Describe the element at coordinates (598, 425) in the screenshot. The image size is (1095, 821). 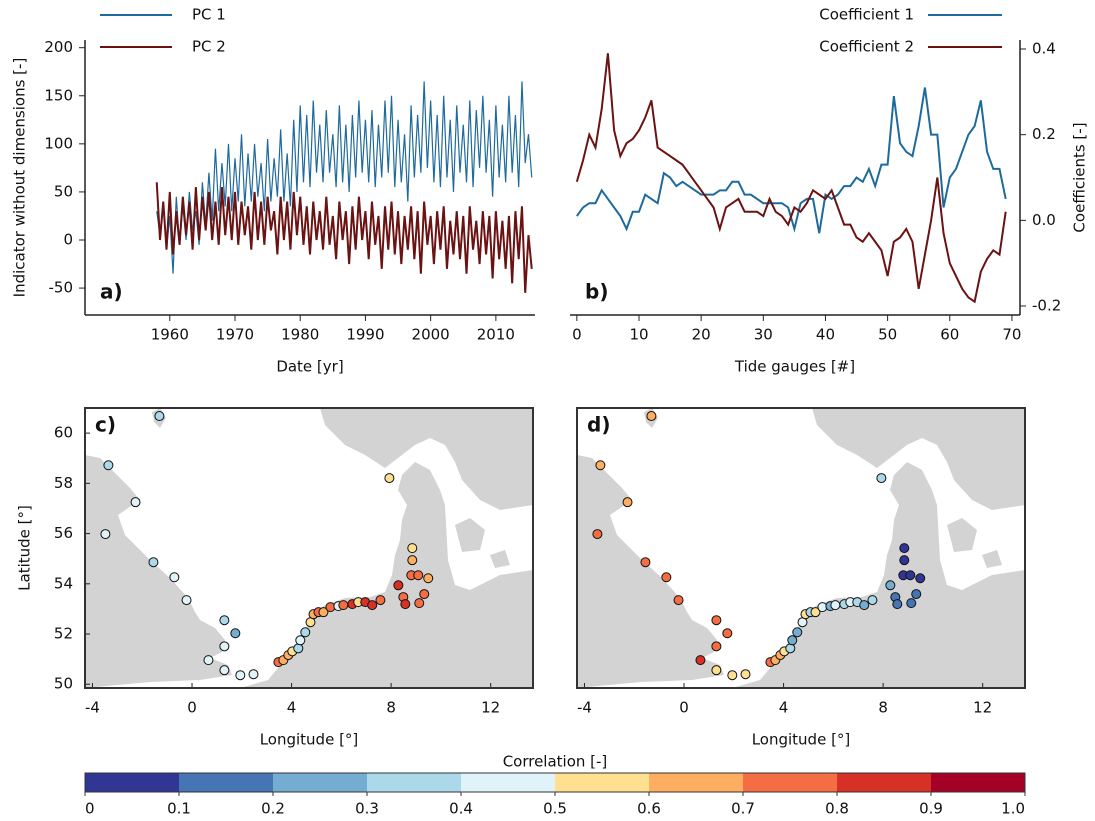
I see `panel-label: d)` at that location.